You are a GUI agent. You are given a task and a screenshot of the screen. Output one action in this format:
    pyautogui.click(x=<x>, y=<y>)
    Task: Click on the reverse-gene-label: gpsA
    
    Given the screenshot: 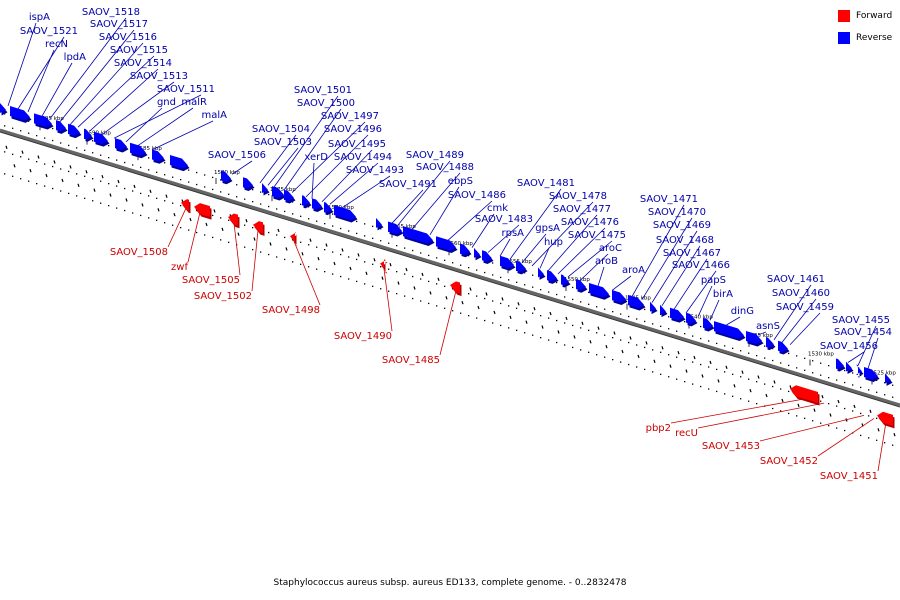 What is the action you would take?
    pyautogui.click(x=547, y=228)
    